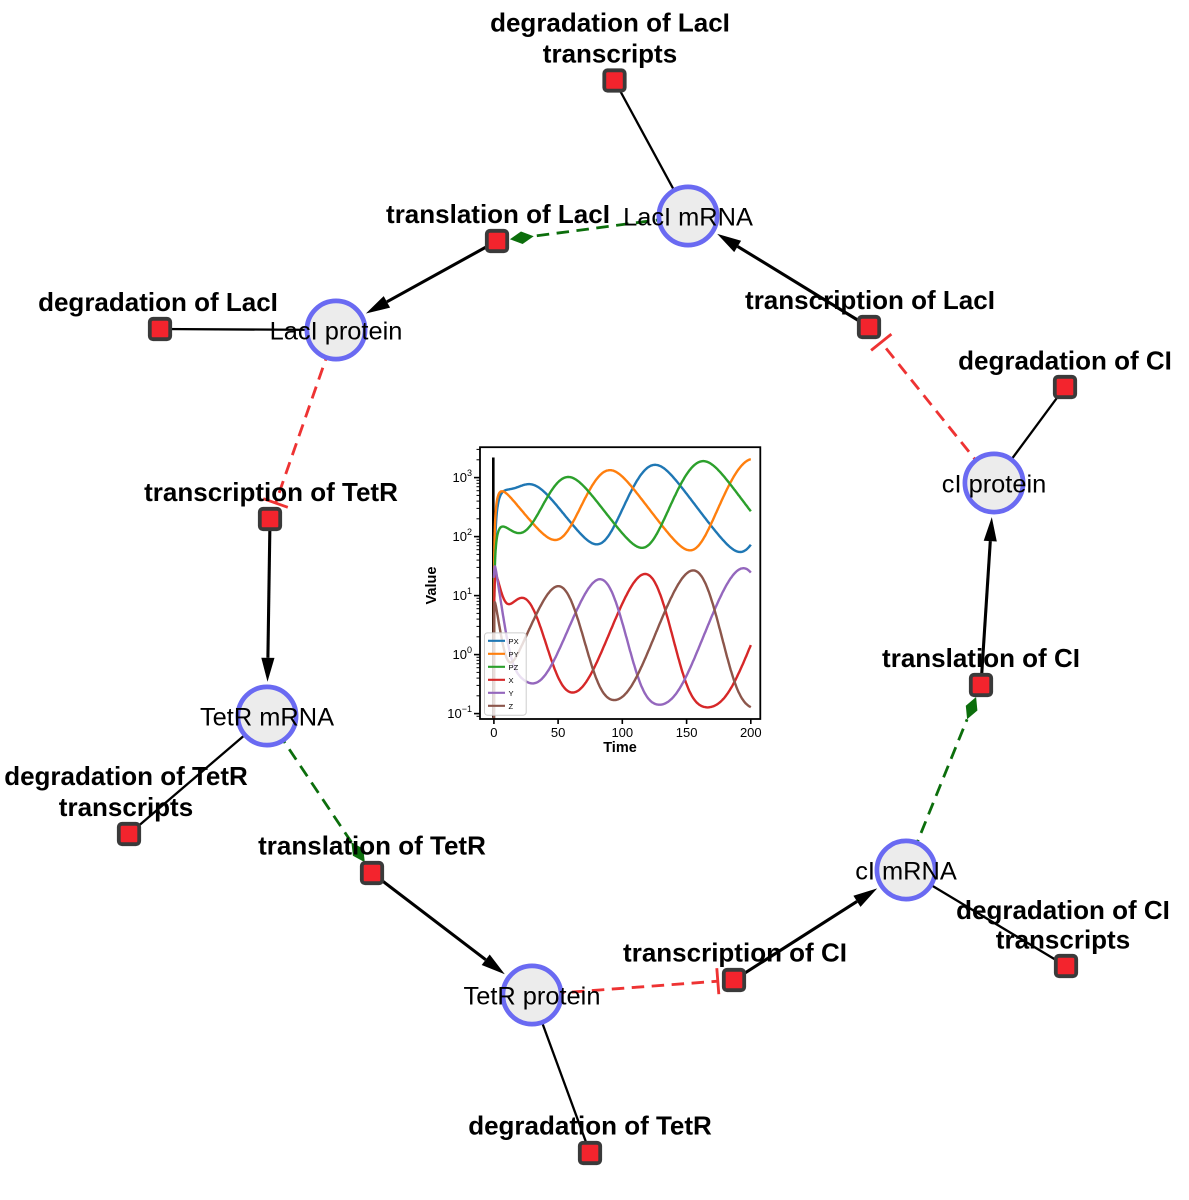 This screenshot has height=1200, width=1189. I want to click on svg-text: 10−1, so click(459, 712).